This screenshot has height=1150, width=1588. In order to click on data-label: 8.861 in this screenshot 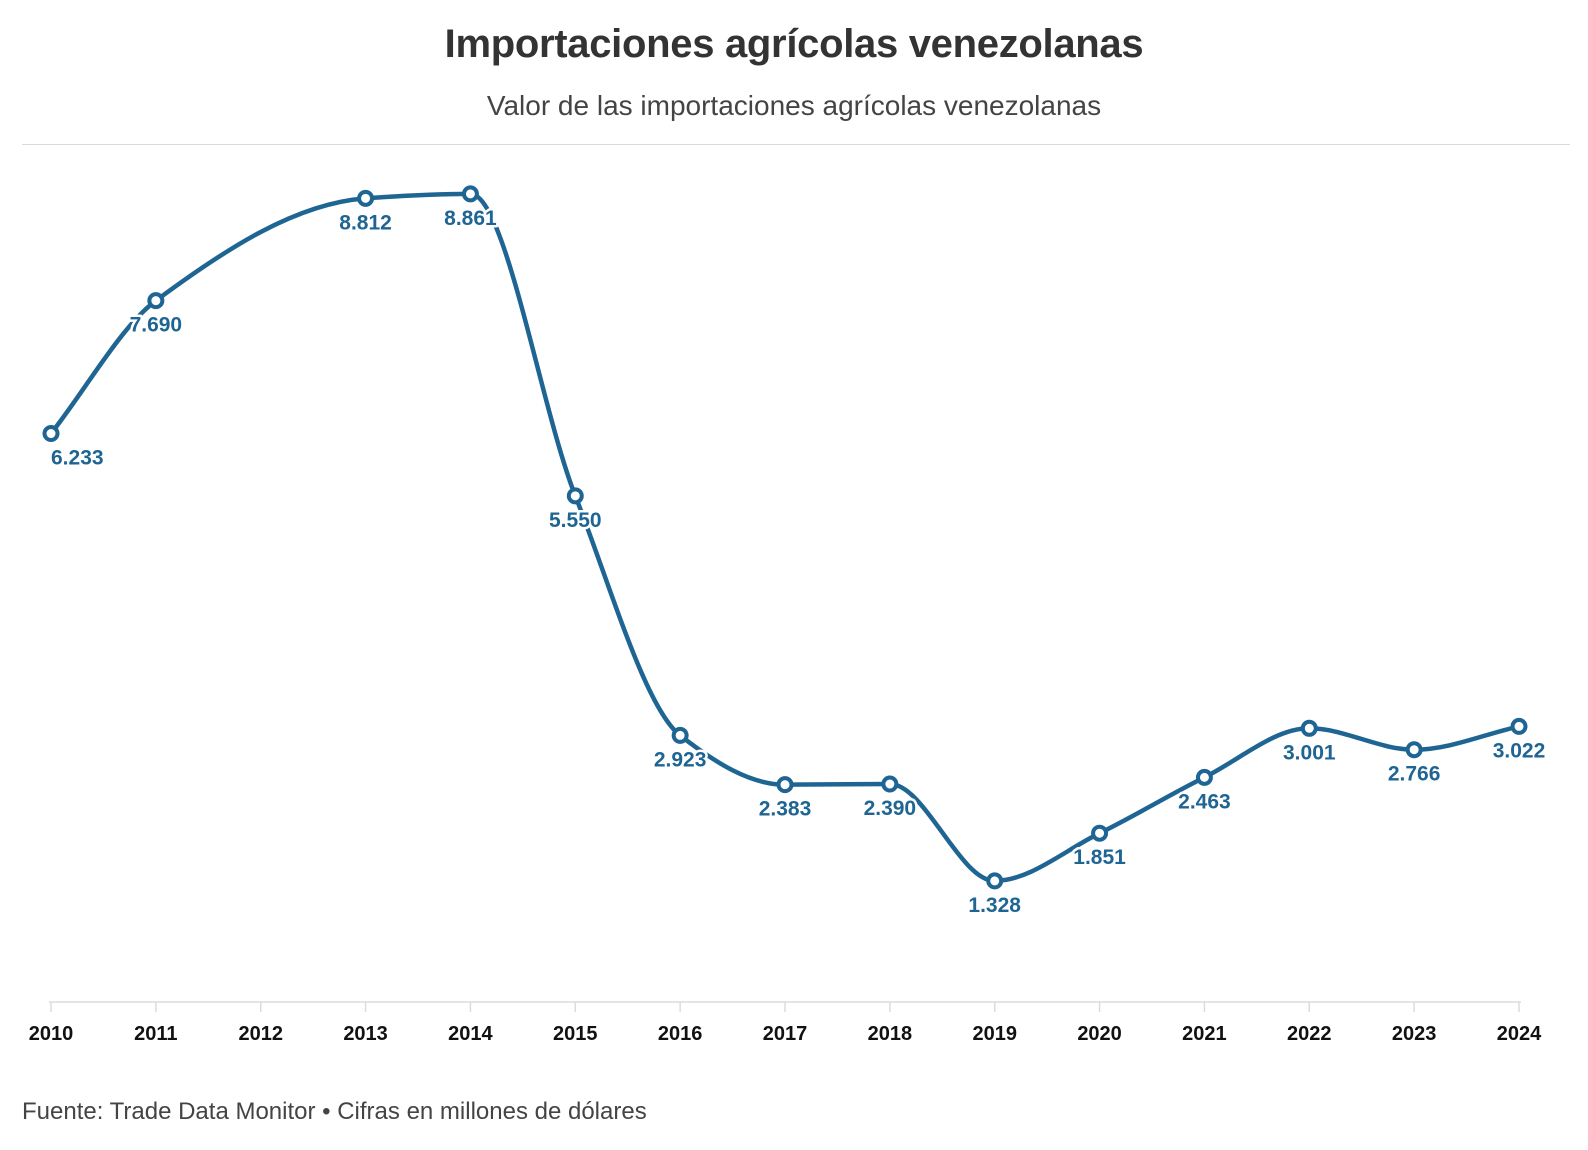, I will do `click(470, 218)`.